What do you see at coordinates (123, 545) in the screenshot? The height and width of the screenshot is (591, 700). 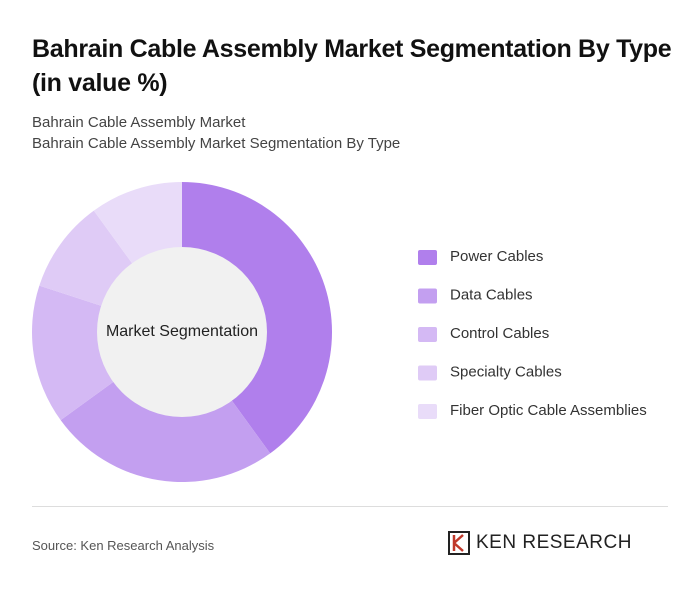 I see `source: Source: Ken Research Analysis` at bounding box center [123, 545].